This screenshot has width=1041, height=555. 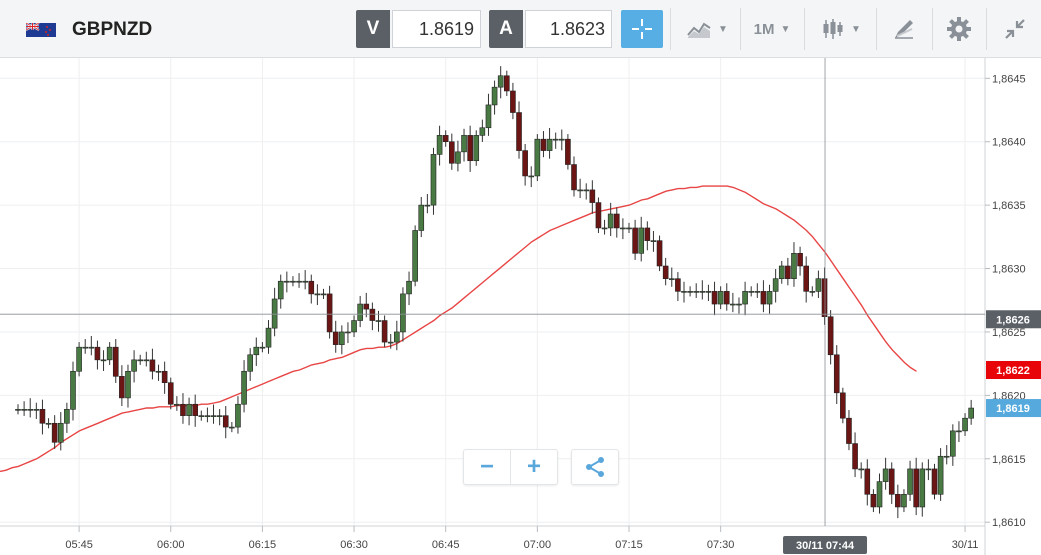 I want to click on indicators-button: ▼, so click(x=841, y=29).